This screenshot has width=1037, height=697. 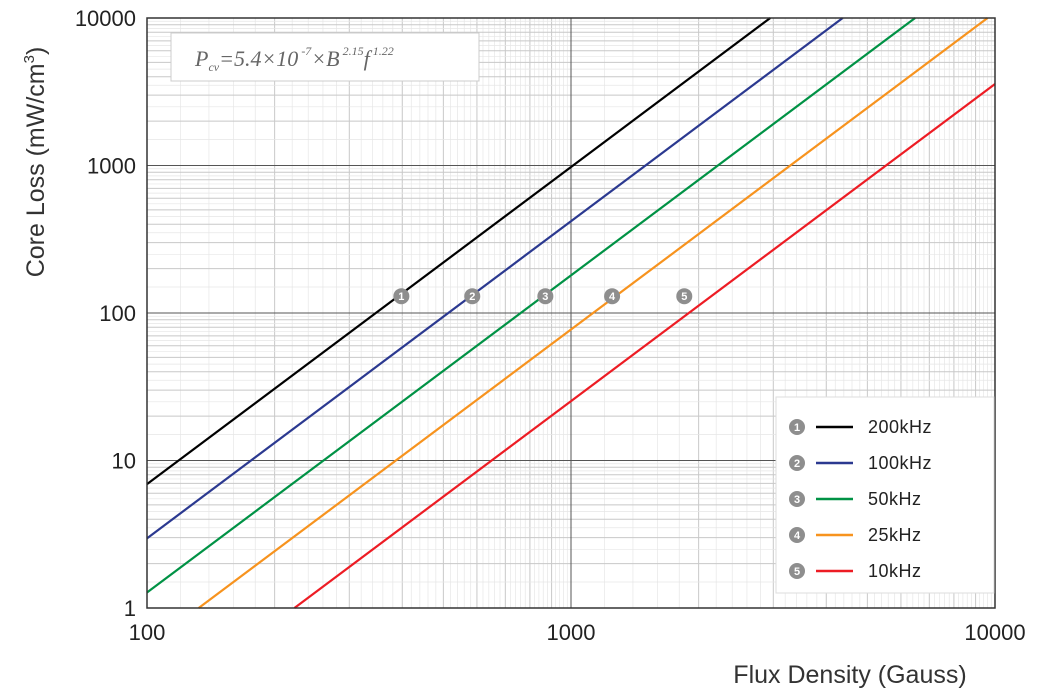 I want to click on x-tick-label: 1000, so click(x=571, y=632).